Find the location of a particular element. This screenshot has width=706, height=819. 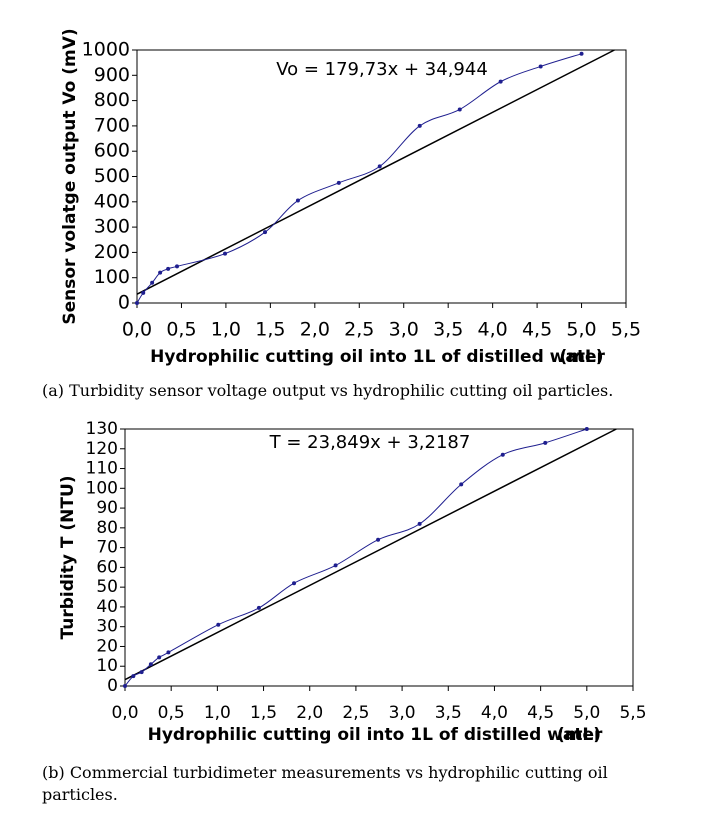

y-axis-label: Turbidity T (NTU) is located at coordinates (68, 557).